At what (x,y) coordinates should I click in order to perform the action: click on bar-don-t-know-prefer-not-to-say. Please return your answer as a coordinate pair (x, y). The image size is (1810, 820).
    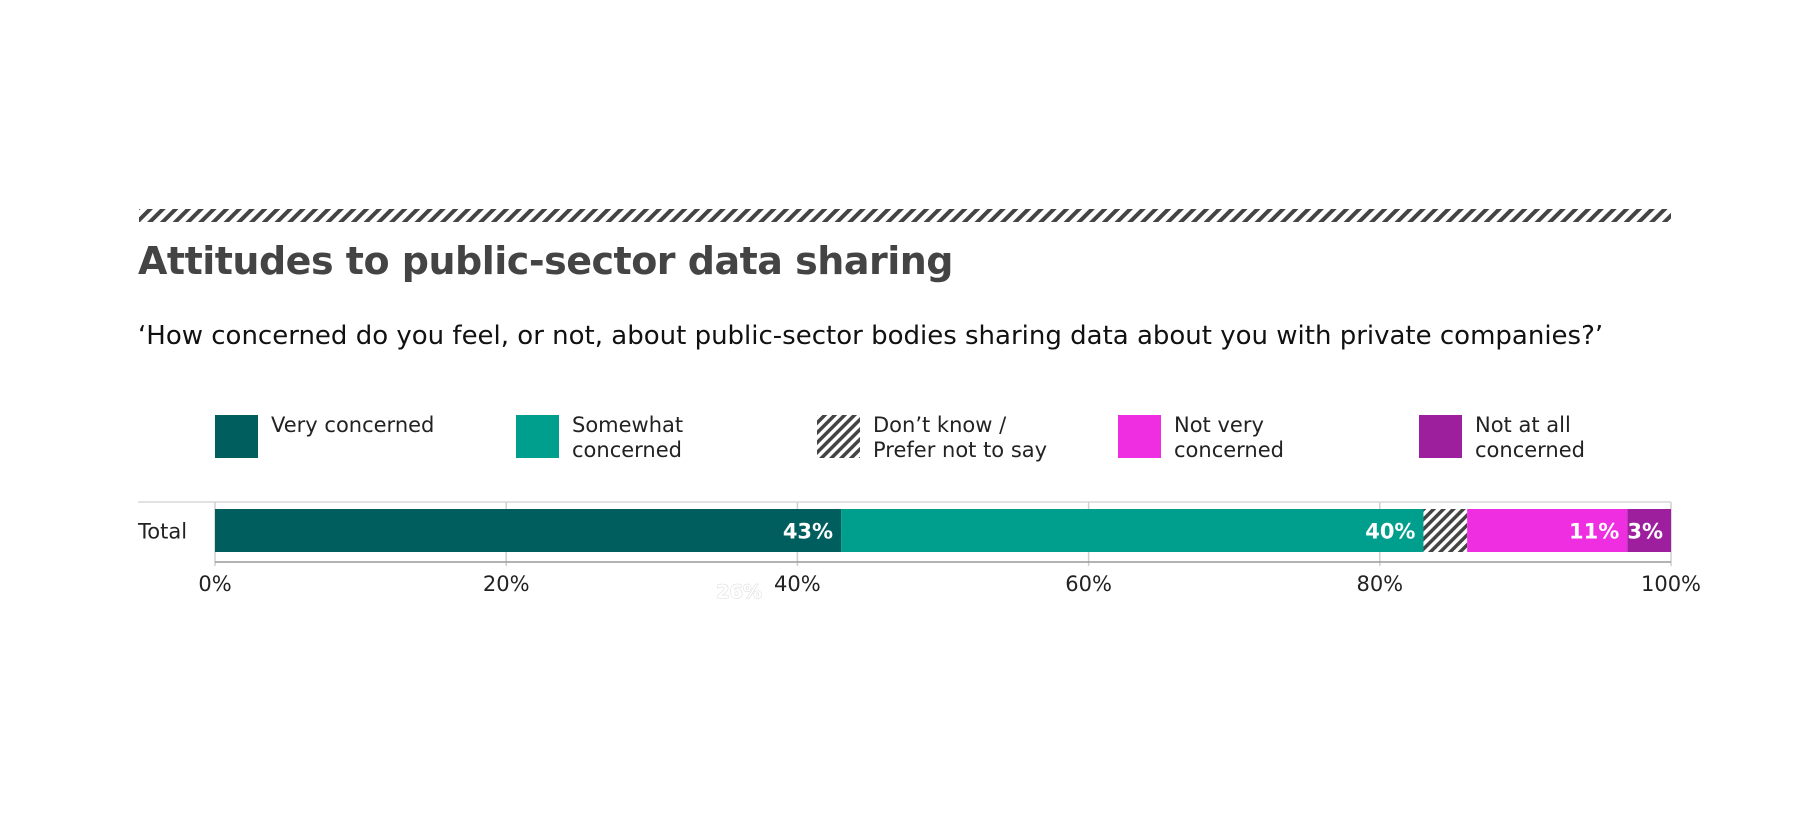
    Looking at the image, I should click on (1445, 530).